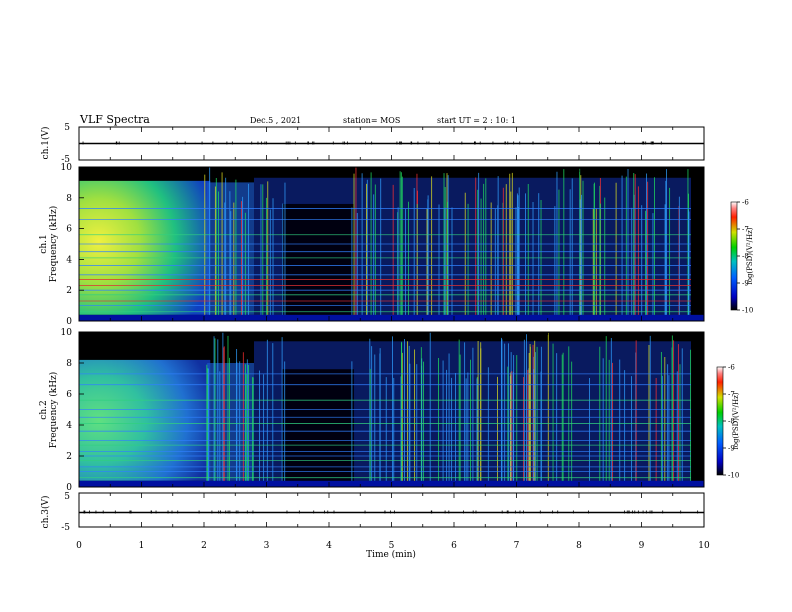 The width and height of the screenshot is (792, 612). What do you see at coordinates (53, 244) in the screenshot?
I see `ch1-spec-ylabel-freq: Frequency (kHz)` at bounding box center [53, 244].